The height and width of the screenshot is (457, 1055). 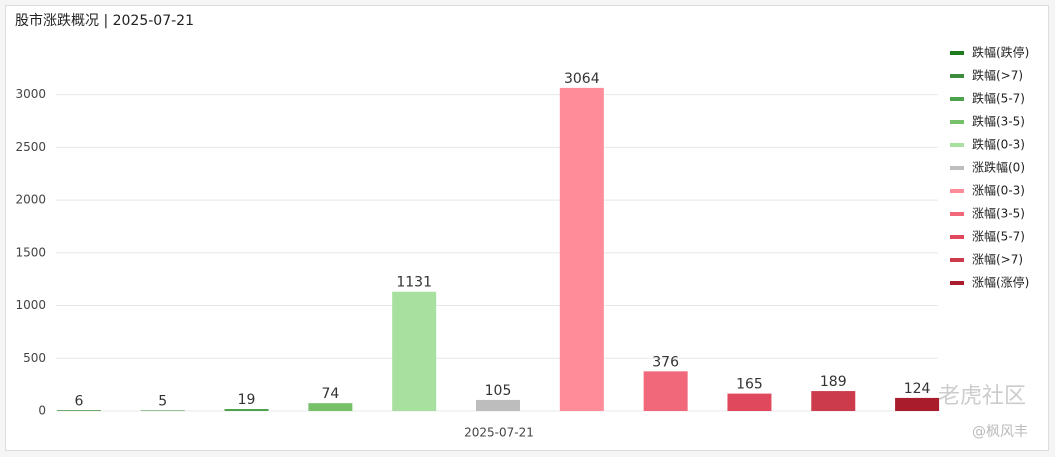 I want to click on legend-label: 涨幅(>7), so click(x=997, y=259).